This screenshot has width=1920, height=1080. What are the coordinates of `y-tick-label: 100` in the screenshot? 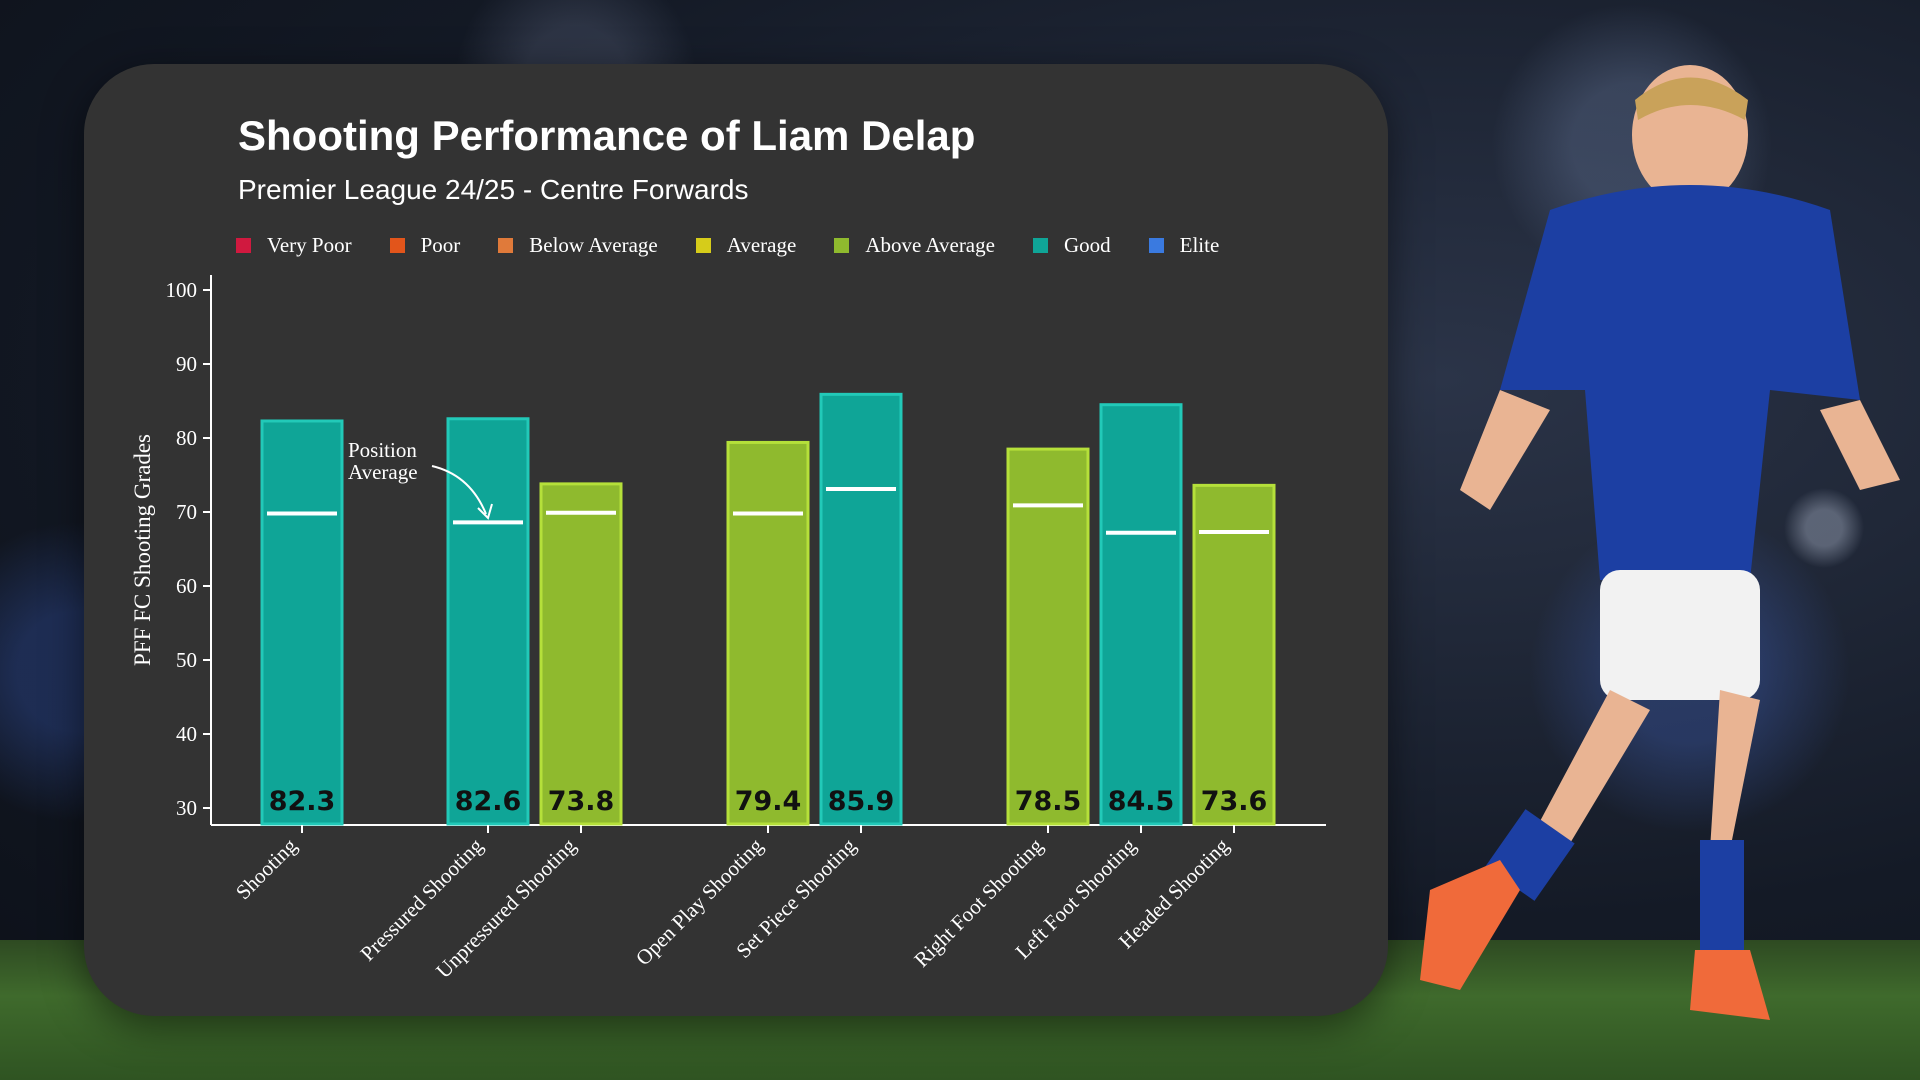 It's located at (182, 290).